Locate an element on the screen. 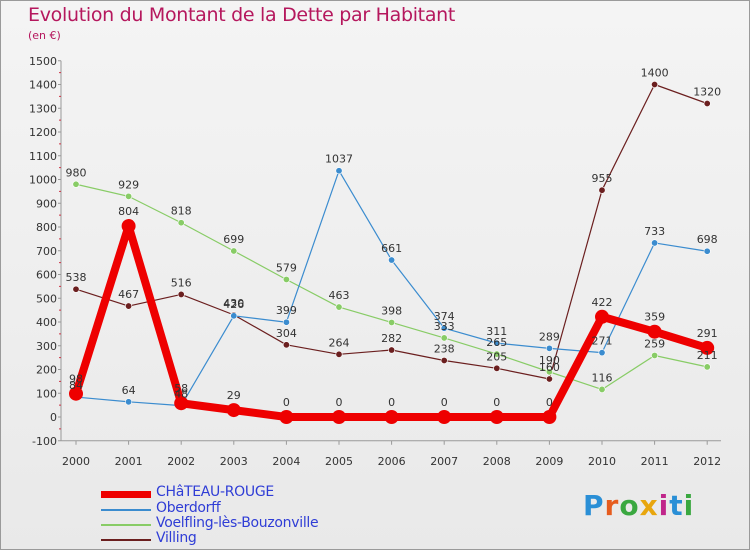 The image size is (750, 550). y-tick-label: 1100 is located at coordinates (43, 156).